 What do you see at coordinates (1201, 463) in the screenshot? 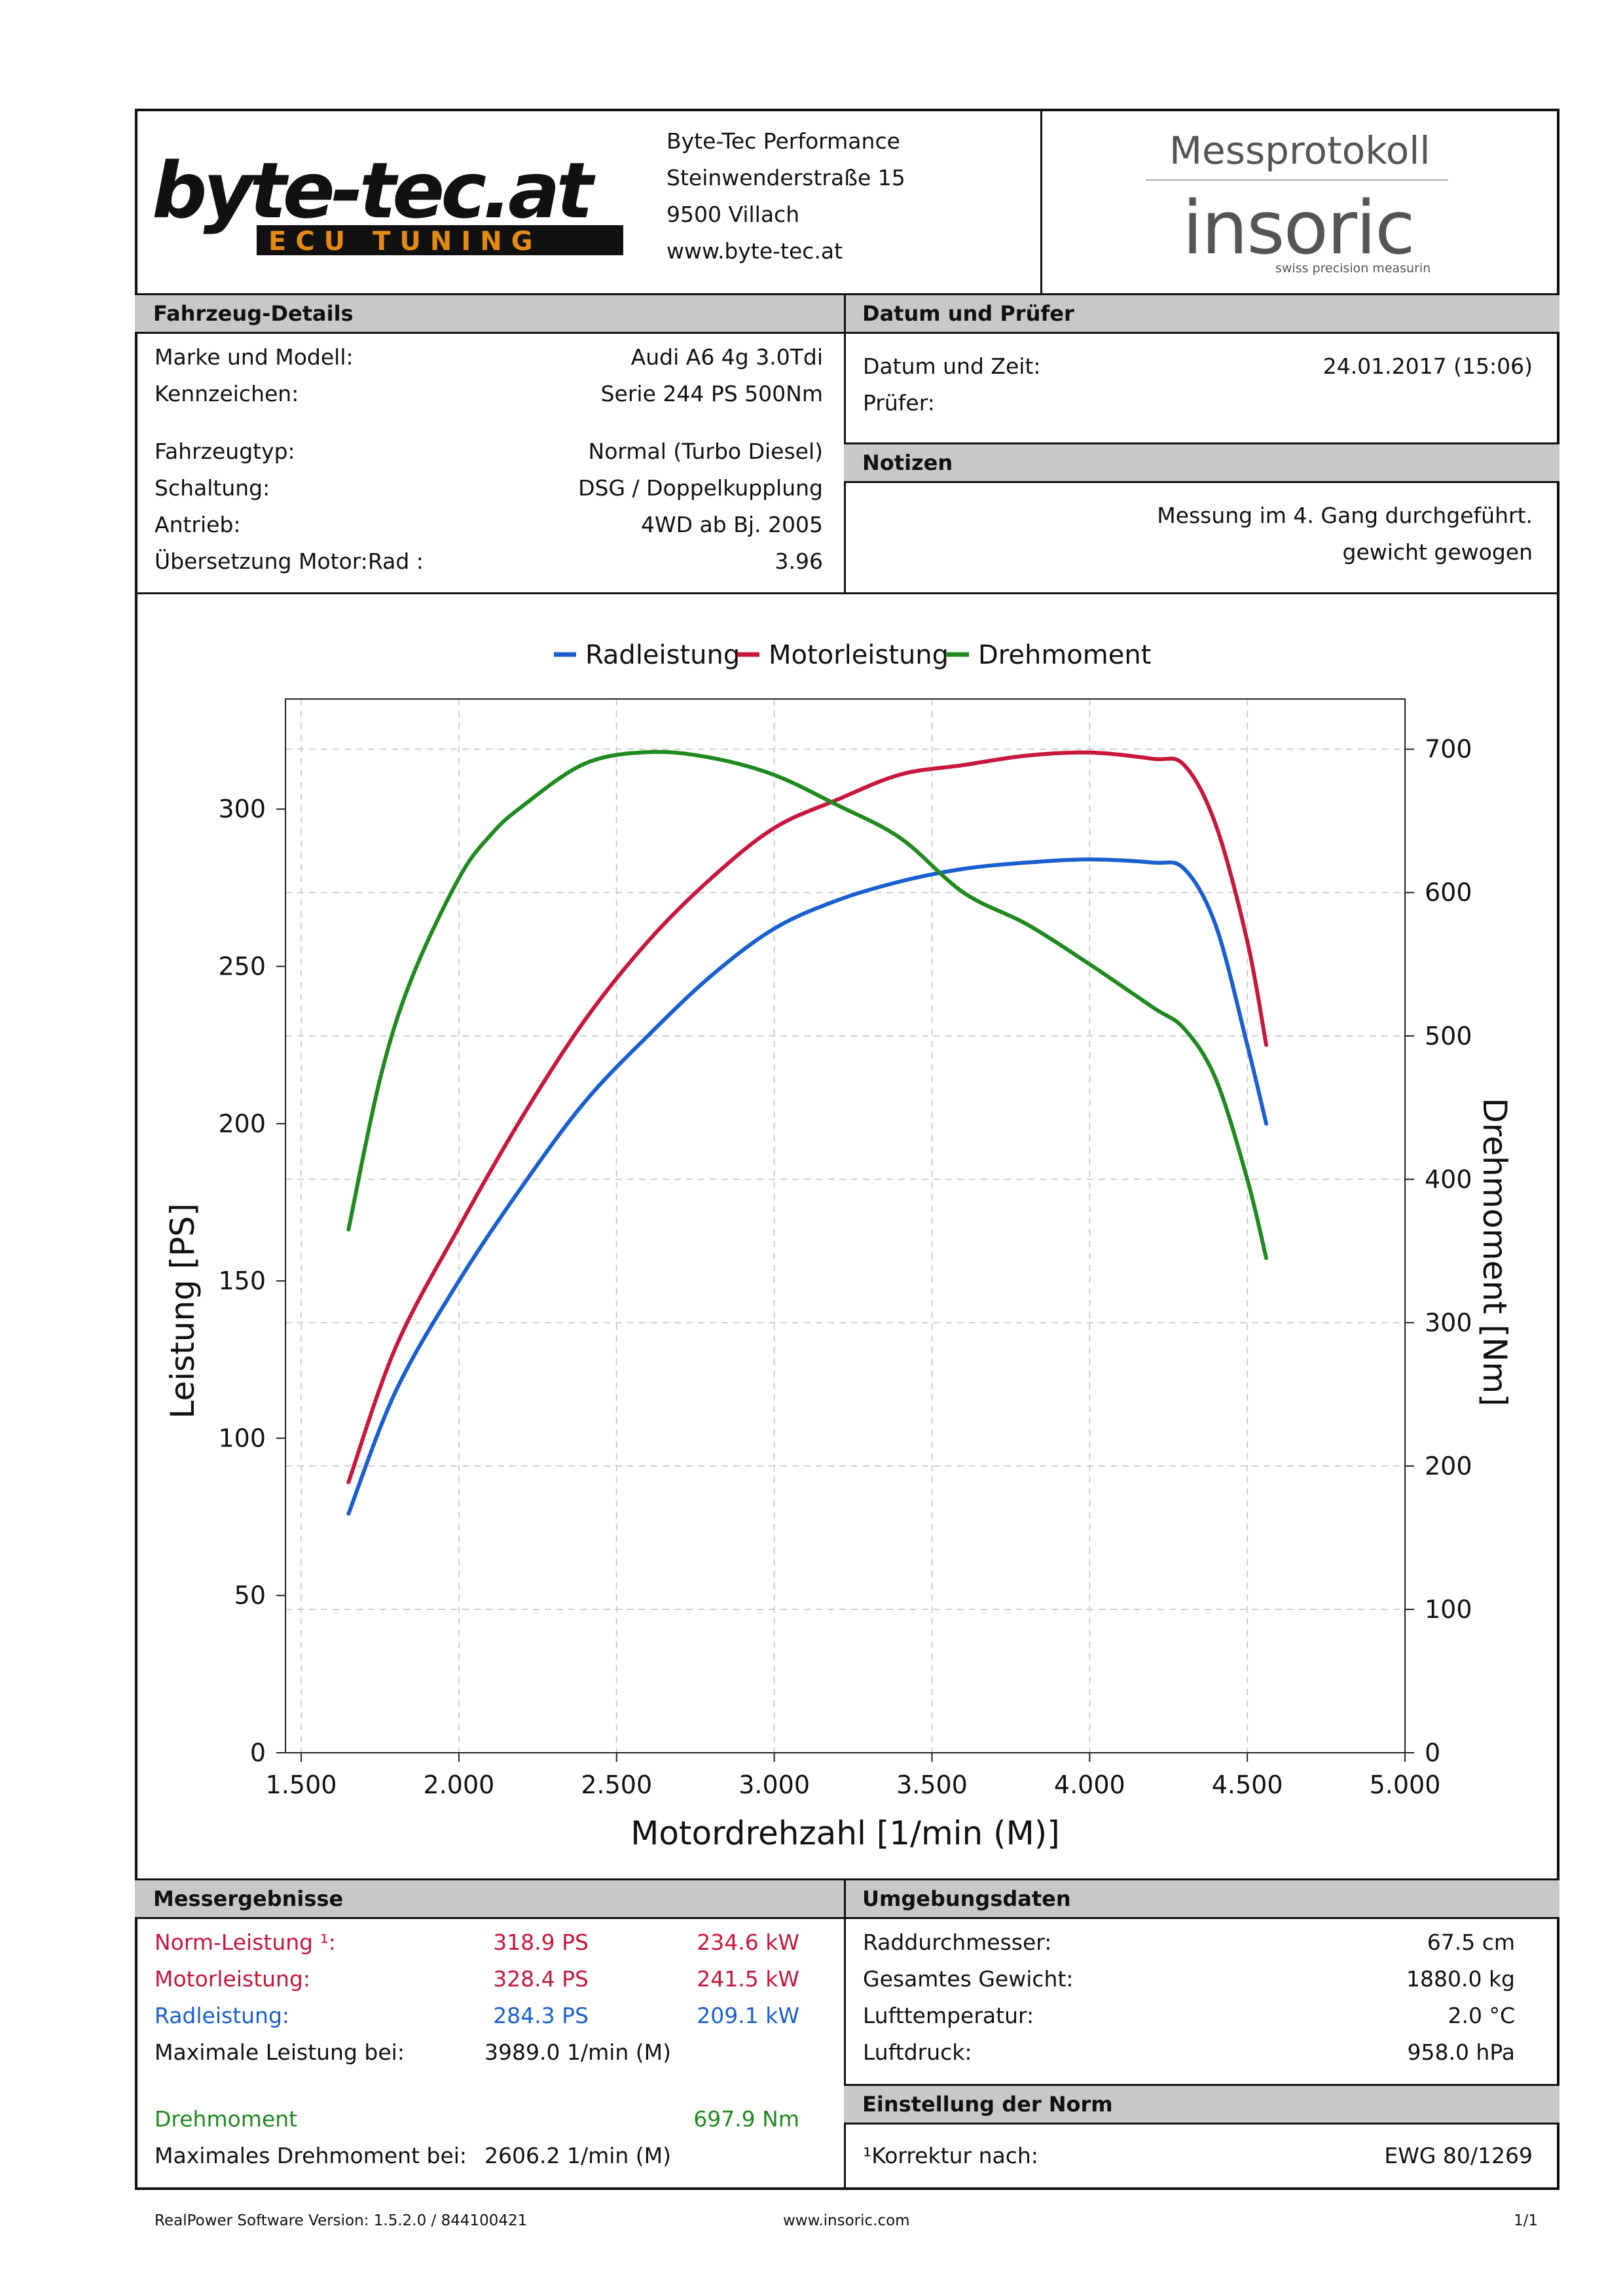
I see `notes-heading: Notizen` at bounding box center [1201, 463].